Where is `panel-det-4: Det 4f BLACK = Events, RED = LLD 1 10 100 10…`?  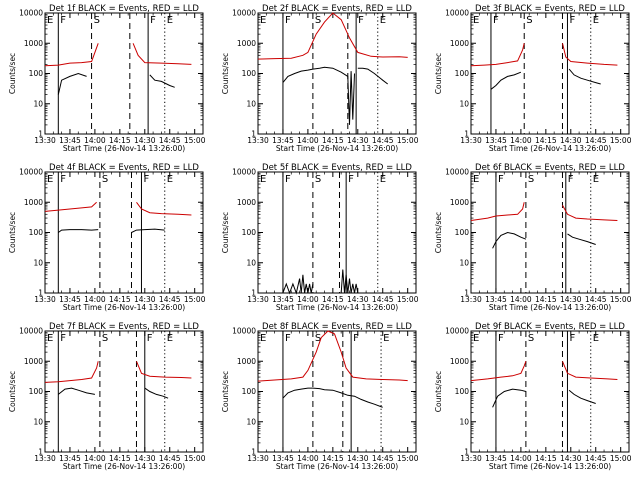 panel-det-4: Det 4f BLACK = Events, RED = LLD 1 10 100 10… is located at coordinates (107, 237).